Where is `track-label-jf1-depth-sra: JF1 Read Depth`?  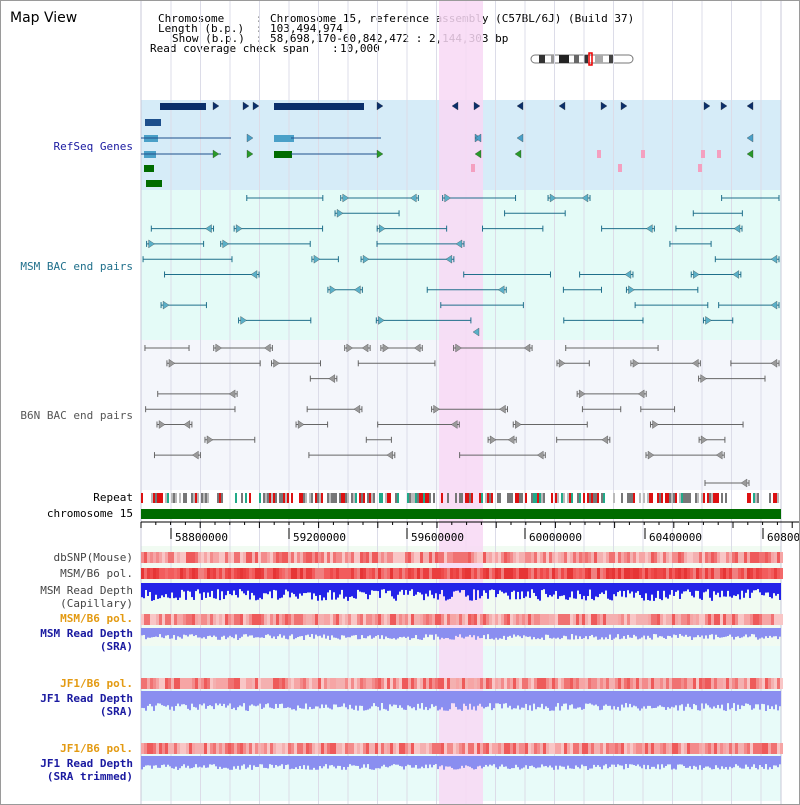
track-label-jf1-depth-sra: JF1 Read Depth is located at coordinates (86, 698).